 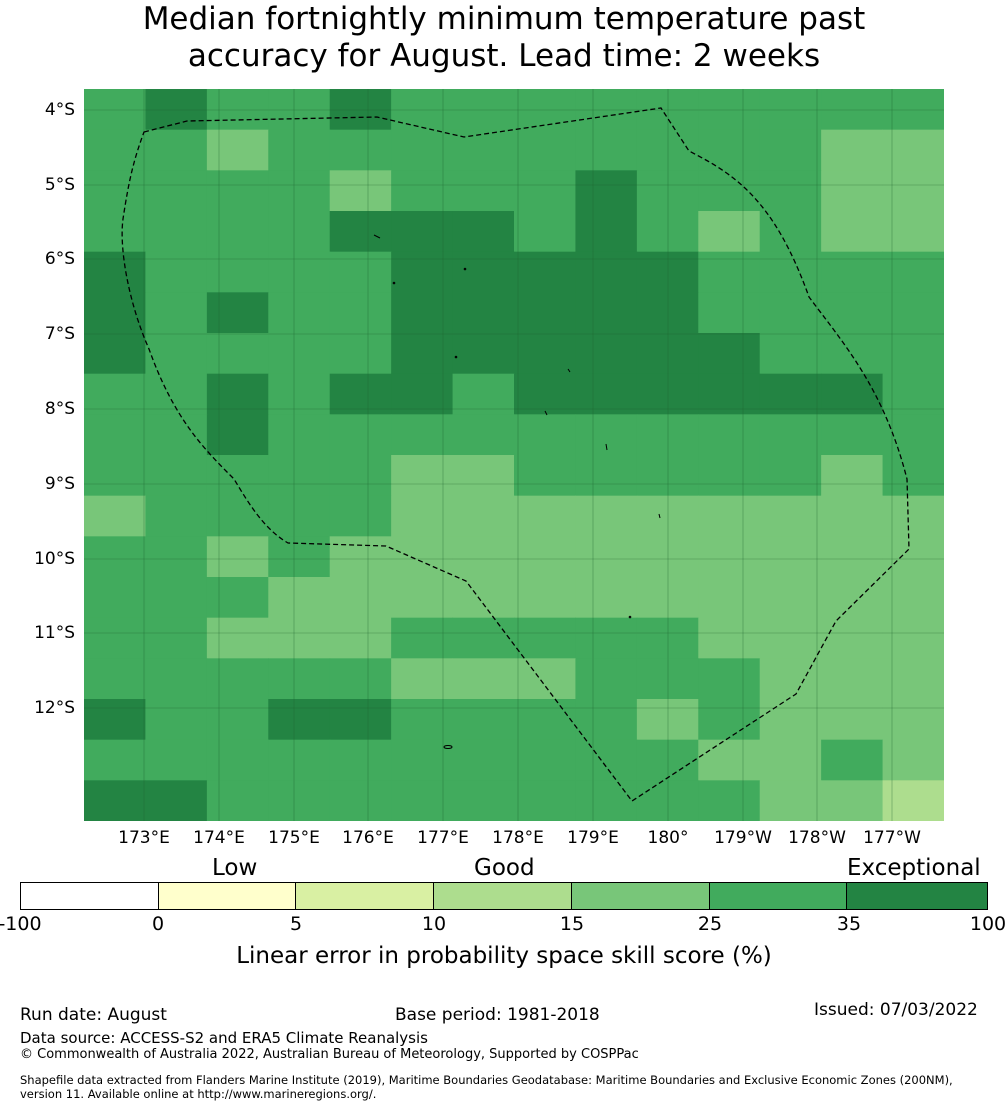 What do you see at coordinates (158, 924) in the screenshot?
I see `colorbar-tick: 0` at bounding box center [158, 924].